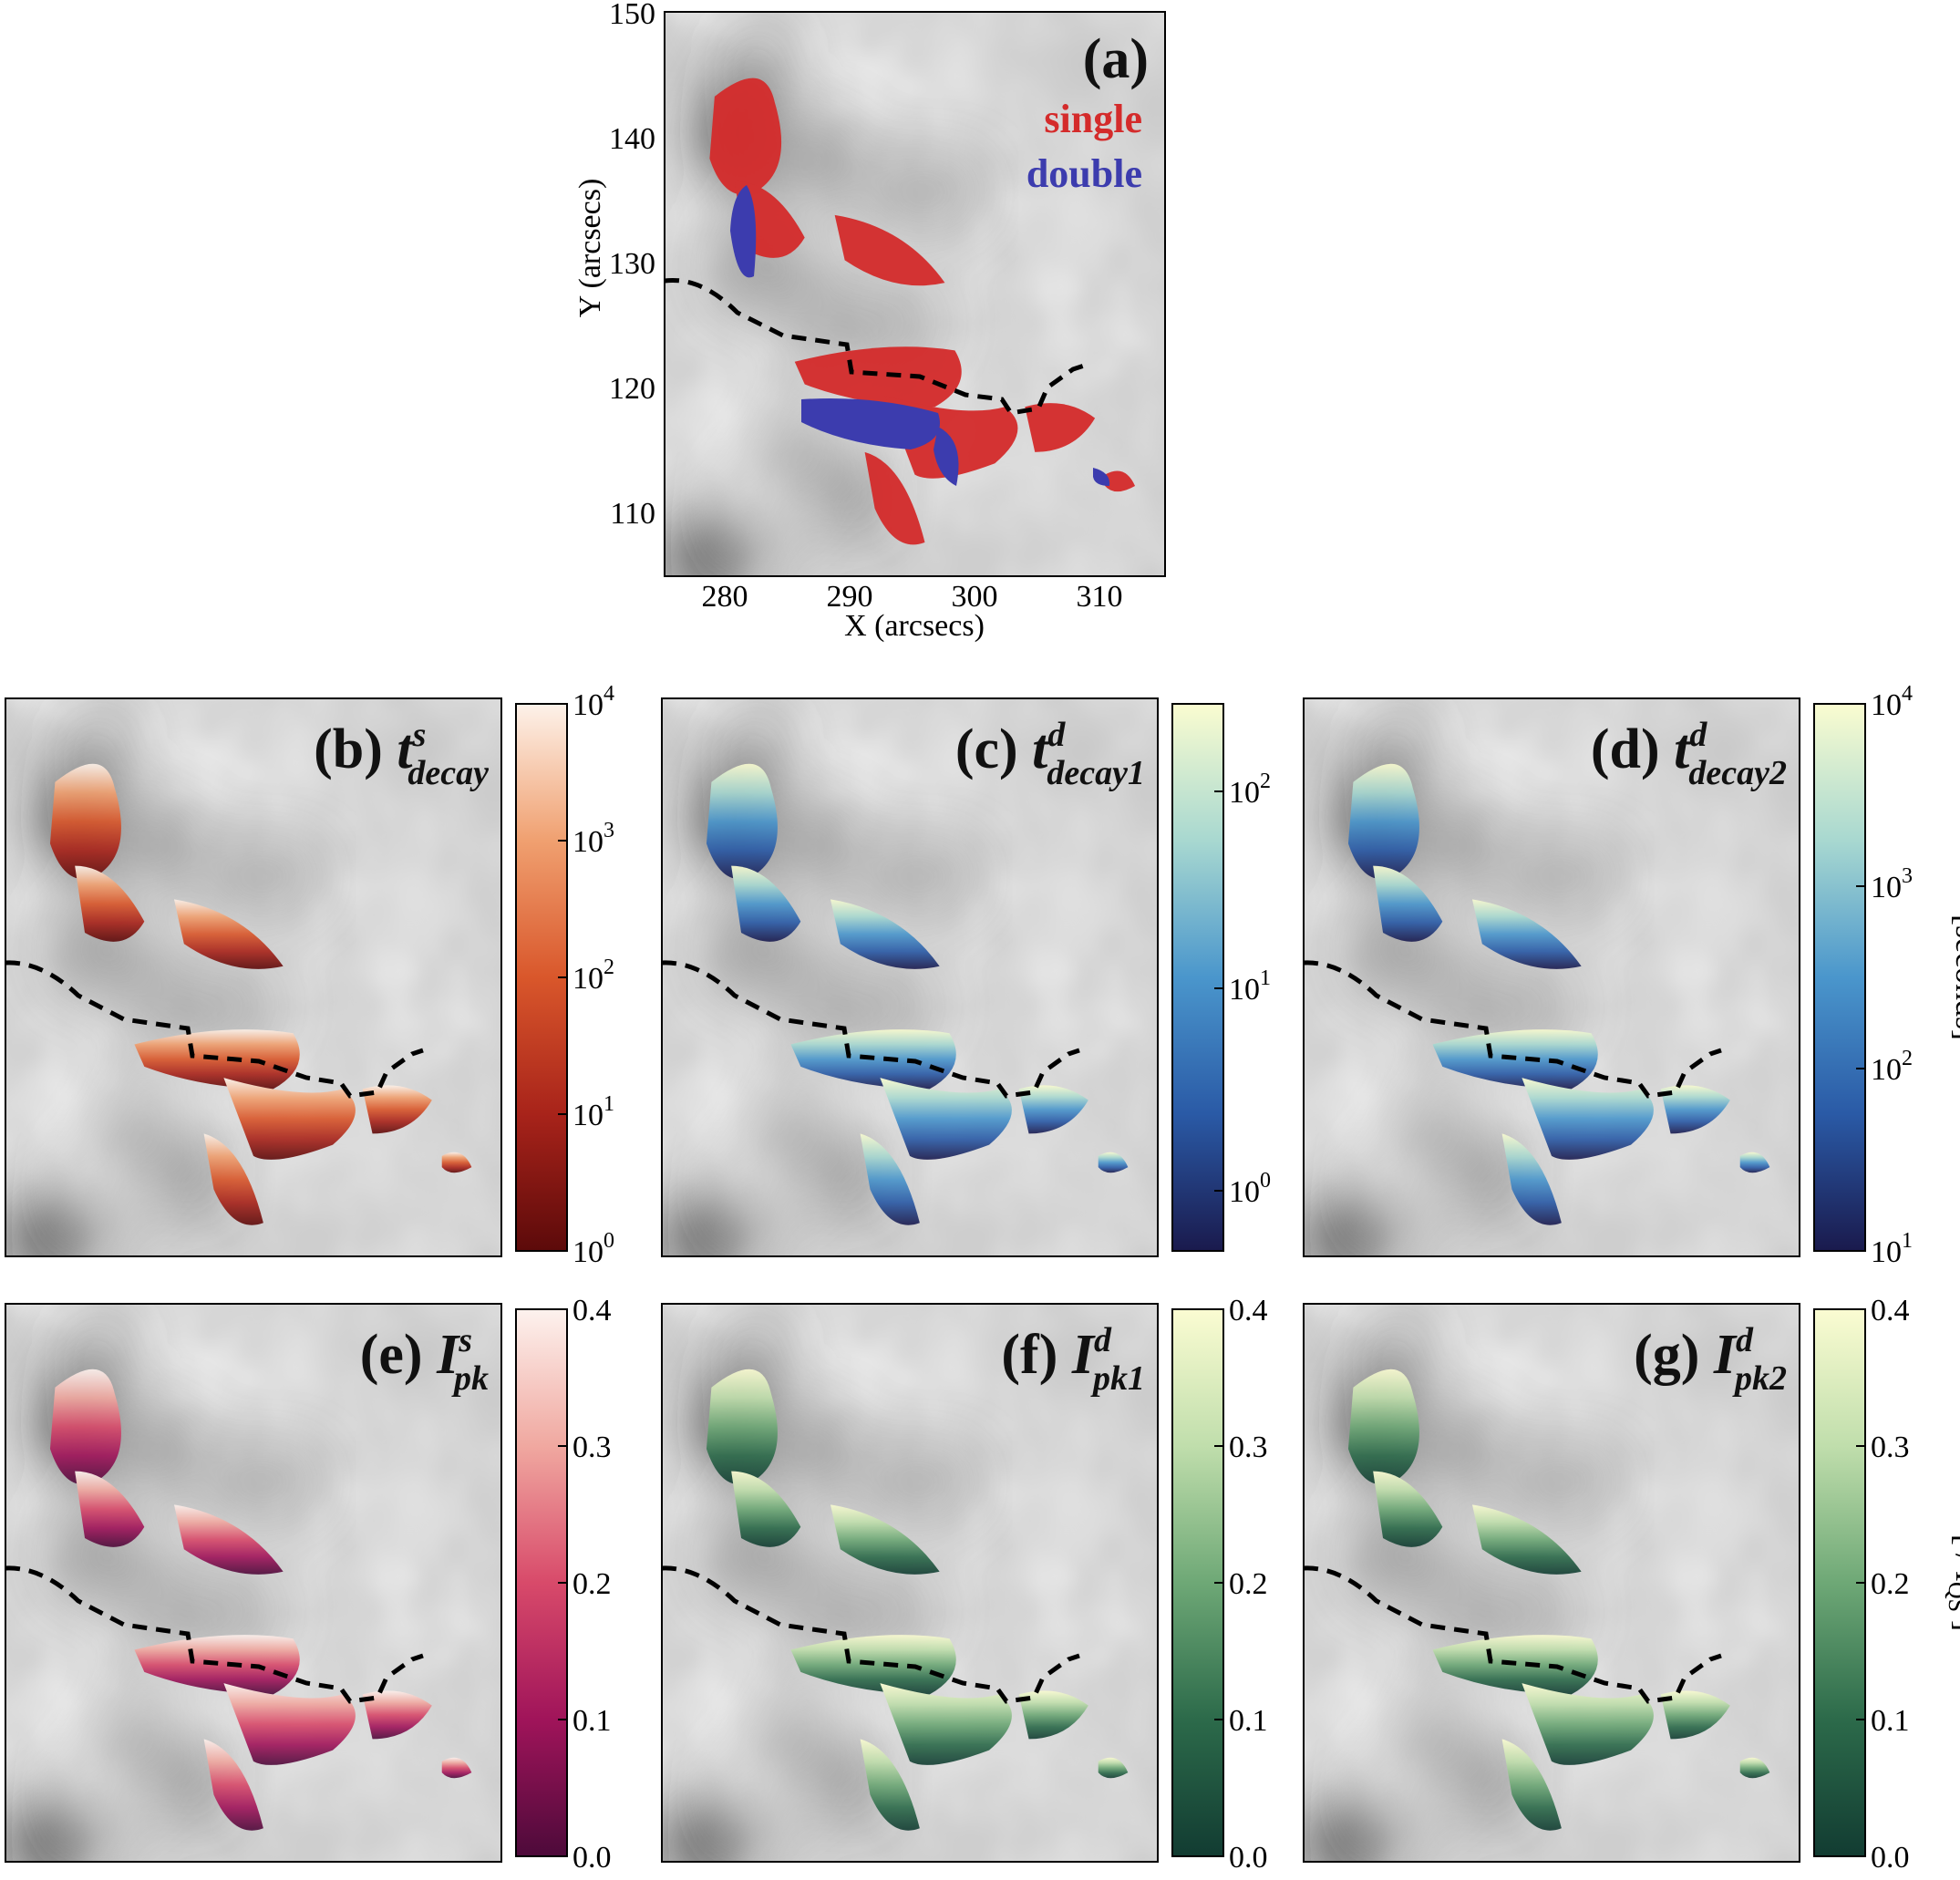  I want to click on panel-a-double-regions, so click(920, 335).